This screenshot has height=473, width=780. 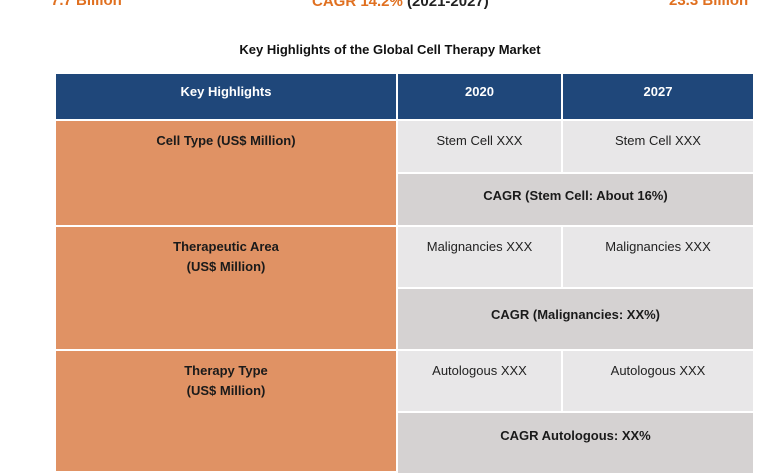 What do you see at coordinates (448, 5) in the screenshot?
I see `cagr-period: (2021-2027)` at bounding box center [448, 5].